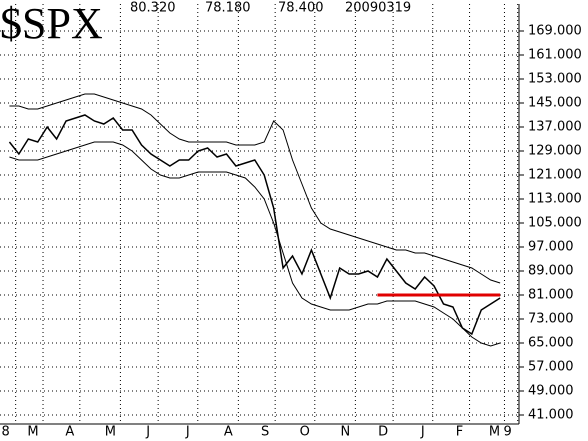 The width and height of the screenshot is (588, 441). Describe the element at coordinates (551, 271) in the screenshot. I see `y-tick-label: 89.000` at that location.